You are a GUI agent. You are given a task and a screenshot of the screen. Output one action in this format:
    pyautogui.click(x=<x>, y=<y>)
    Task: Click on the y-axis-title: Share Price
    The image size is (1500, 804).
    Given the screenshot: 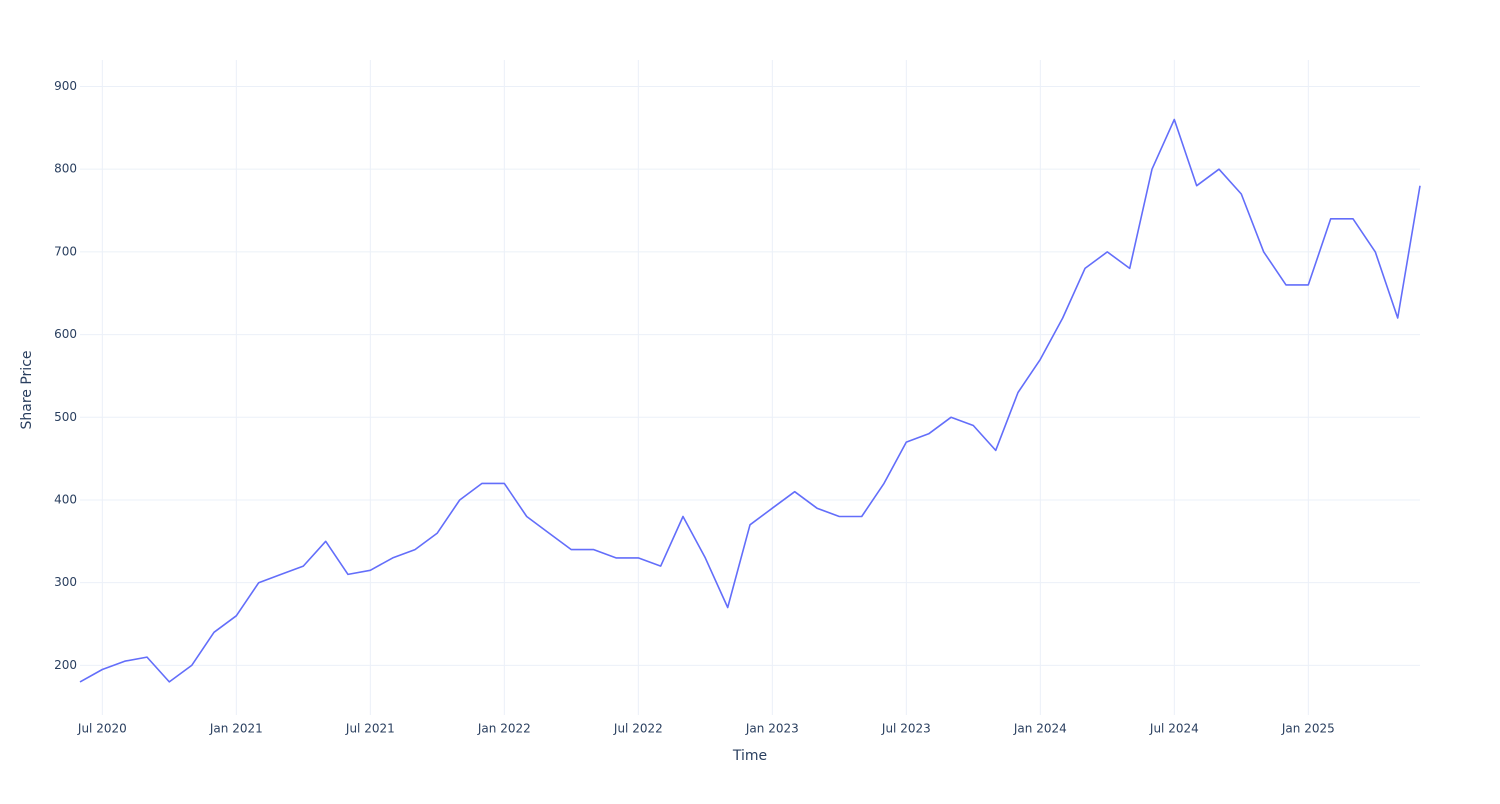 What is the action you would take?
    pyautogui.click(x=27, y=389)
    